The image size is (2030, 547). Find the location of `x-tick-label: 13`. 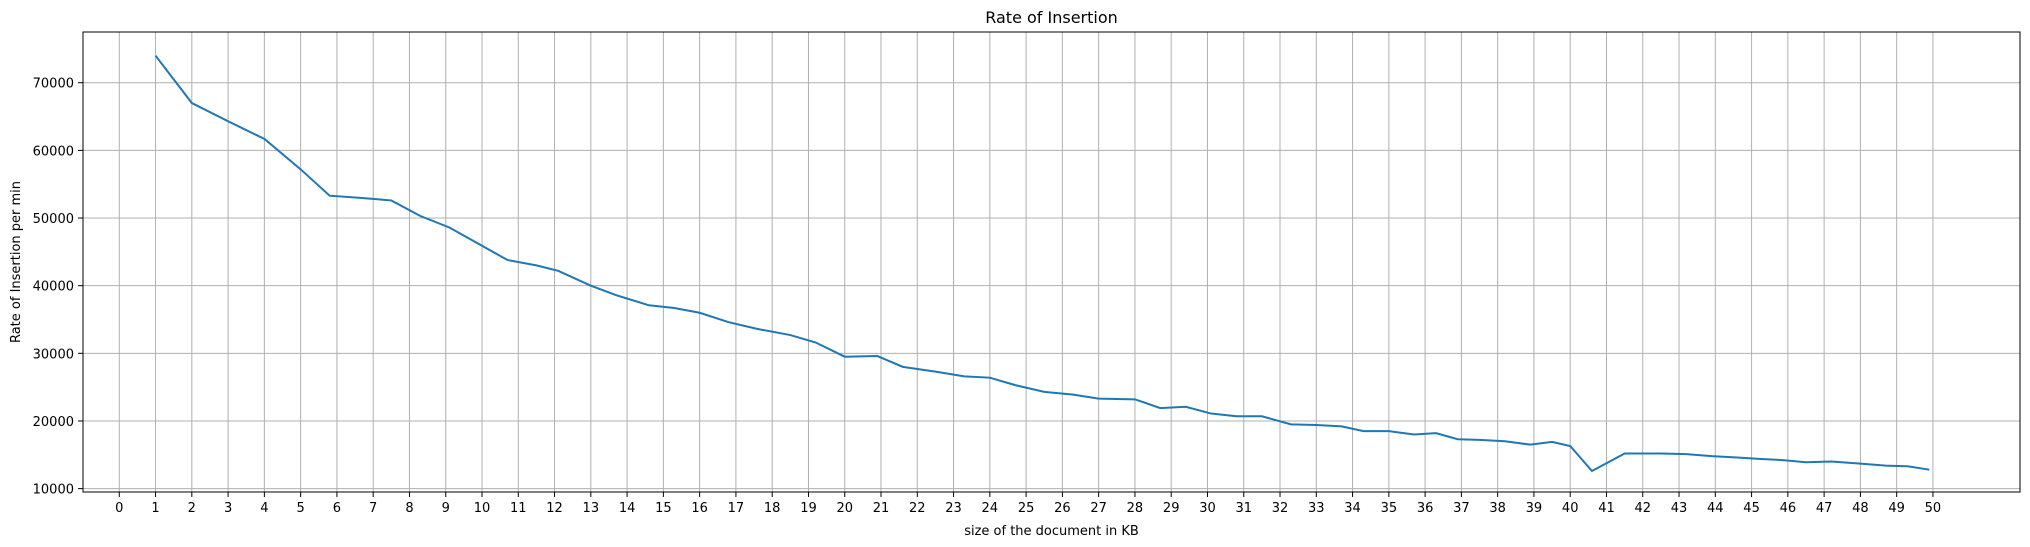

x-tick-label: 13 is located at coordinates (591, 508).